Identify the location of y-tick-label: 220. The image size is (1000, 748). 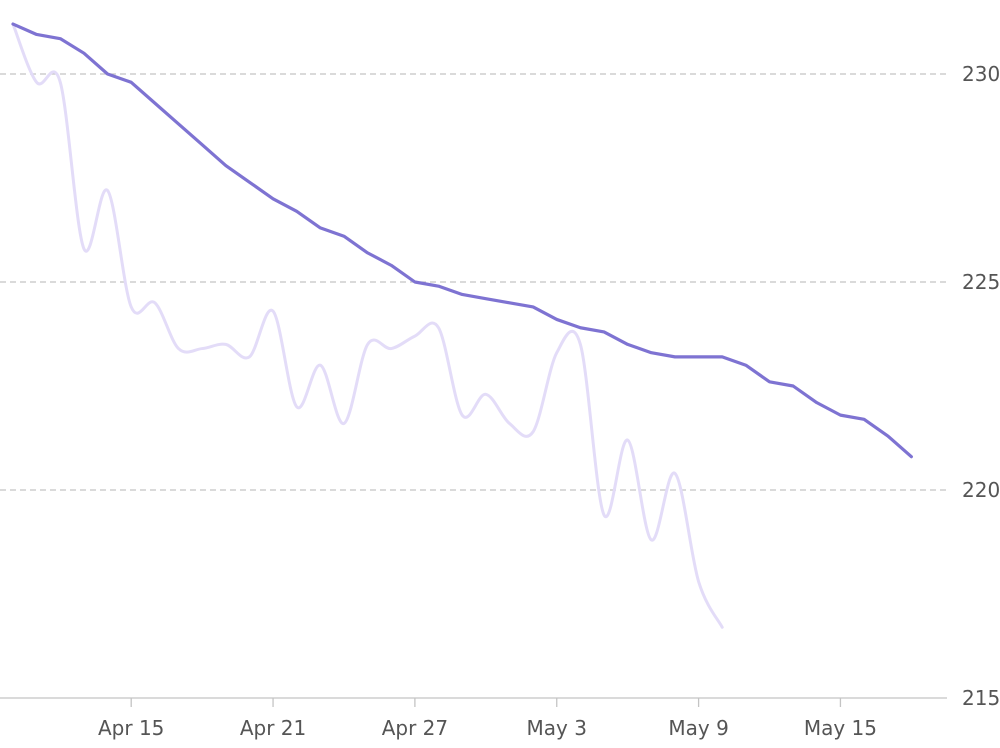
(981, 490).